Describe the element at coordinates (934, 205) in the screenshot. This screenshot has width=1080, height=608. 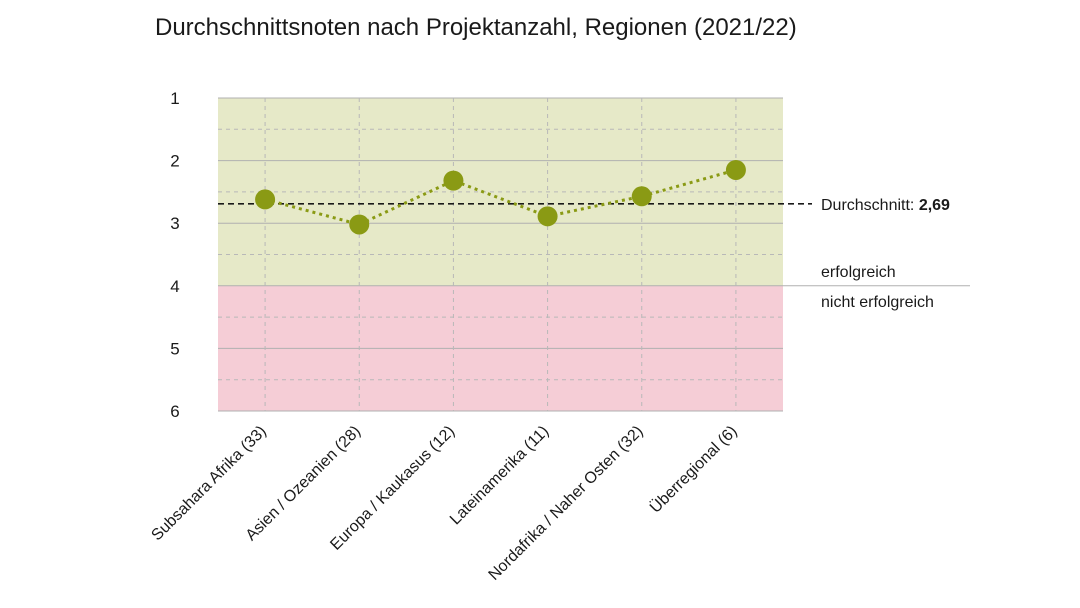
I see `average-value: 2,69` at that location.